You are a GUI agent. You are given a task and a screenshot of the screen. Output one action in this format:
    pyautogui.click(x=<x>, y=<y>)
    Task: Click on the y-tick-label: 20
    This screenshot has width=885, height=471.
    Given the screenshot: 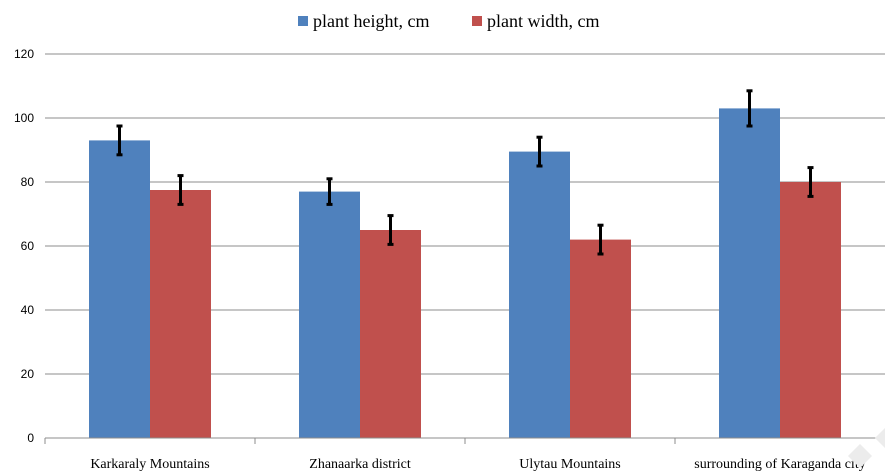 What is the action you would take?
    pyautogui.click(x=28, y=374)
    